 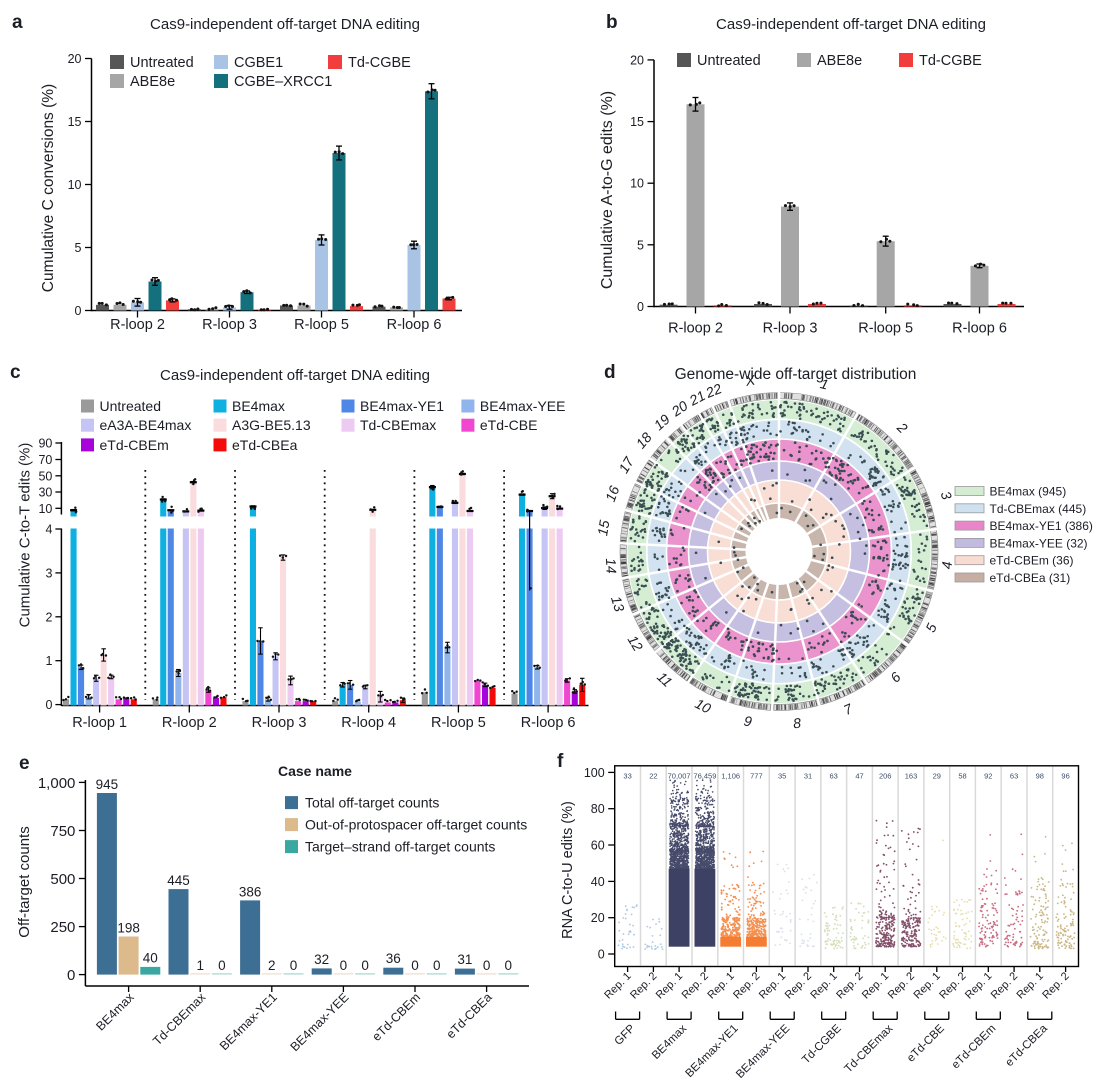 What do you see at coordinates (62, 831) in the screenshot?
I see `svg-text: 750` at bounding box center [62, 831].